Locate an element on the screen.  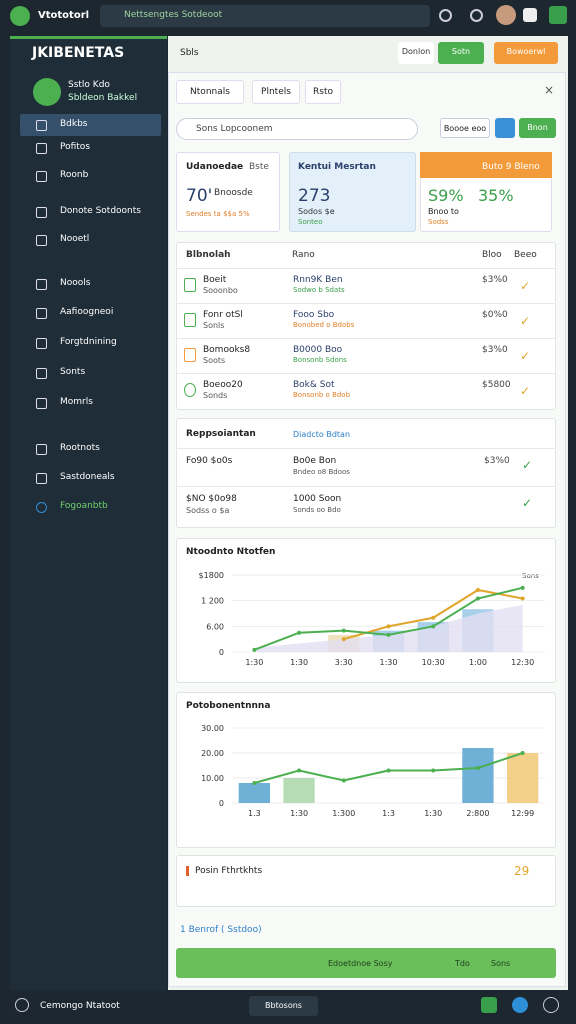
nav-item: Donote Sotdoonts is located at coordinates (100, 211).